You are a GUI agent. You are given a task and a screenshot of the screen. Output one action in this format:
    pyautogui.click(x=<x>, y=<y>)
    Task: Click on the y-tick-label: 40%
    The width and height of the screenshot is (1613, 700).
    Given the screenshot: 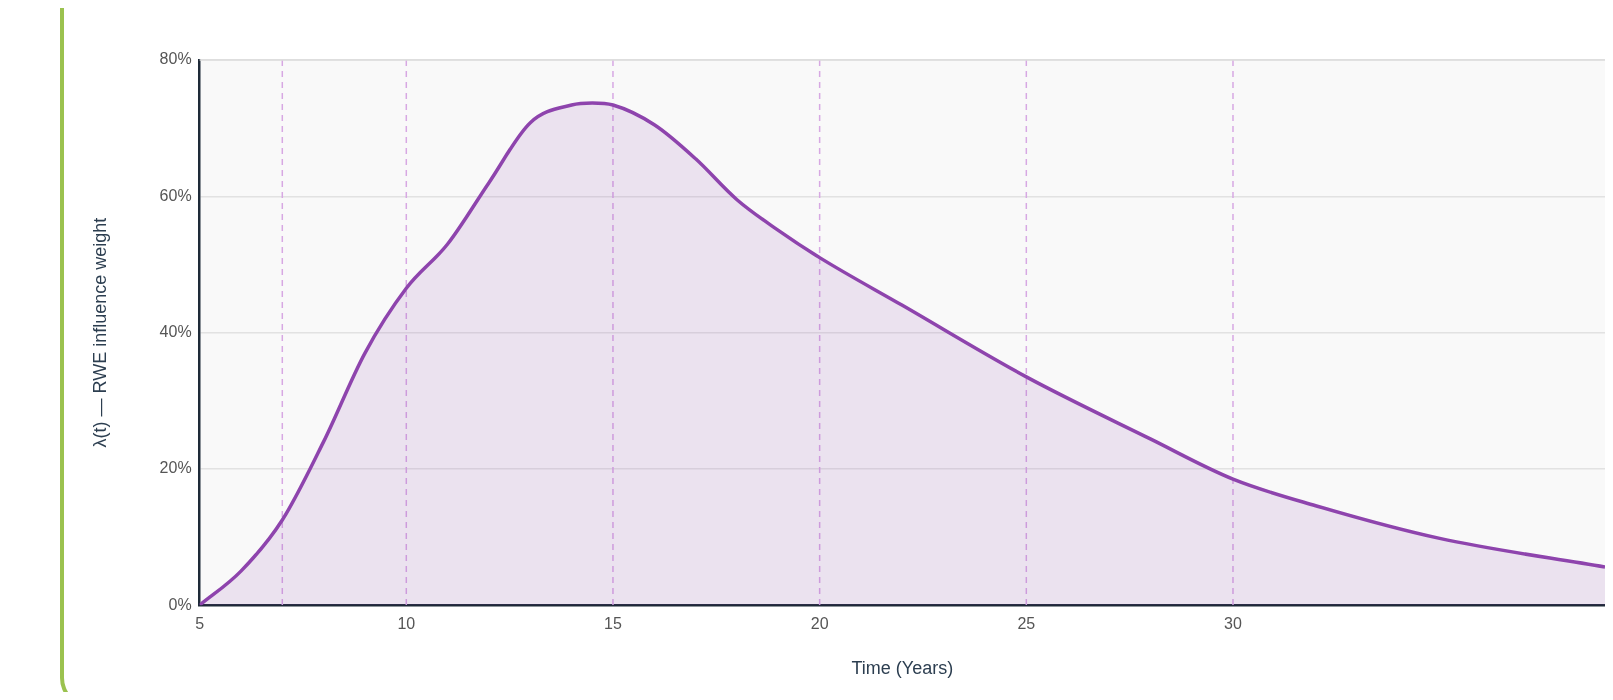 What is the action you would take?
    pyautogui.click(x=175, y=332)
    